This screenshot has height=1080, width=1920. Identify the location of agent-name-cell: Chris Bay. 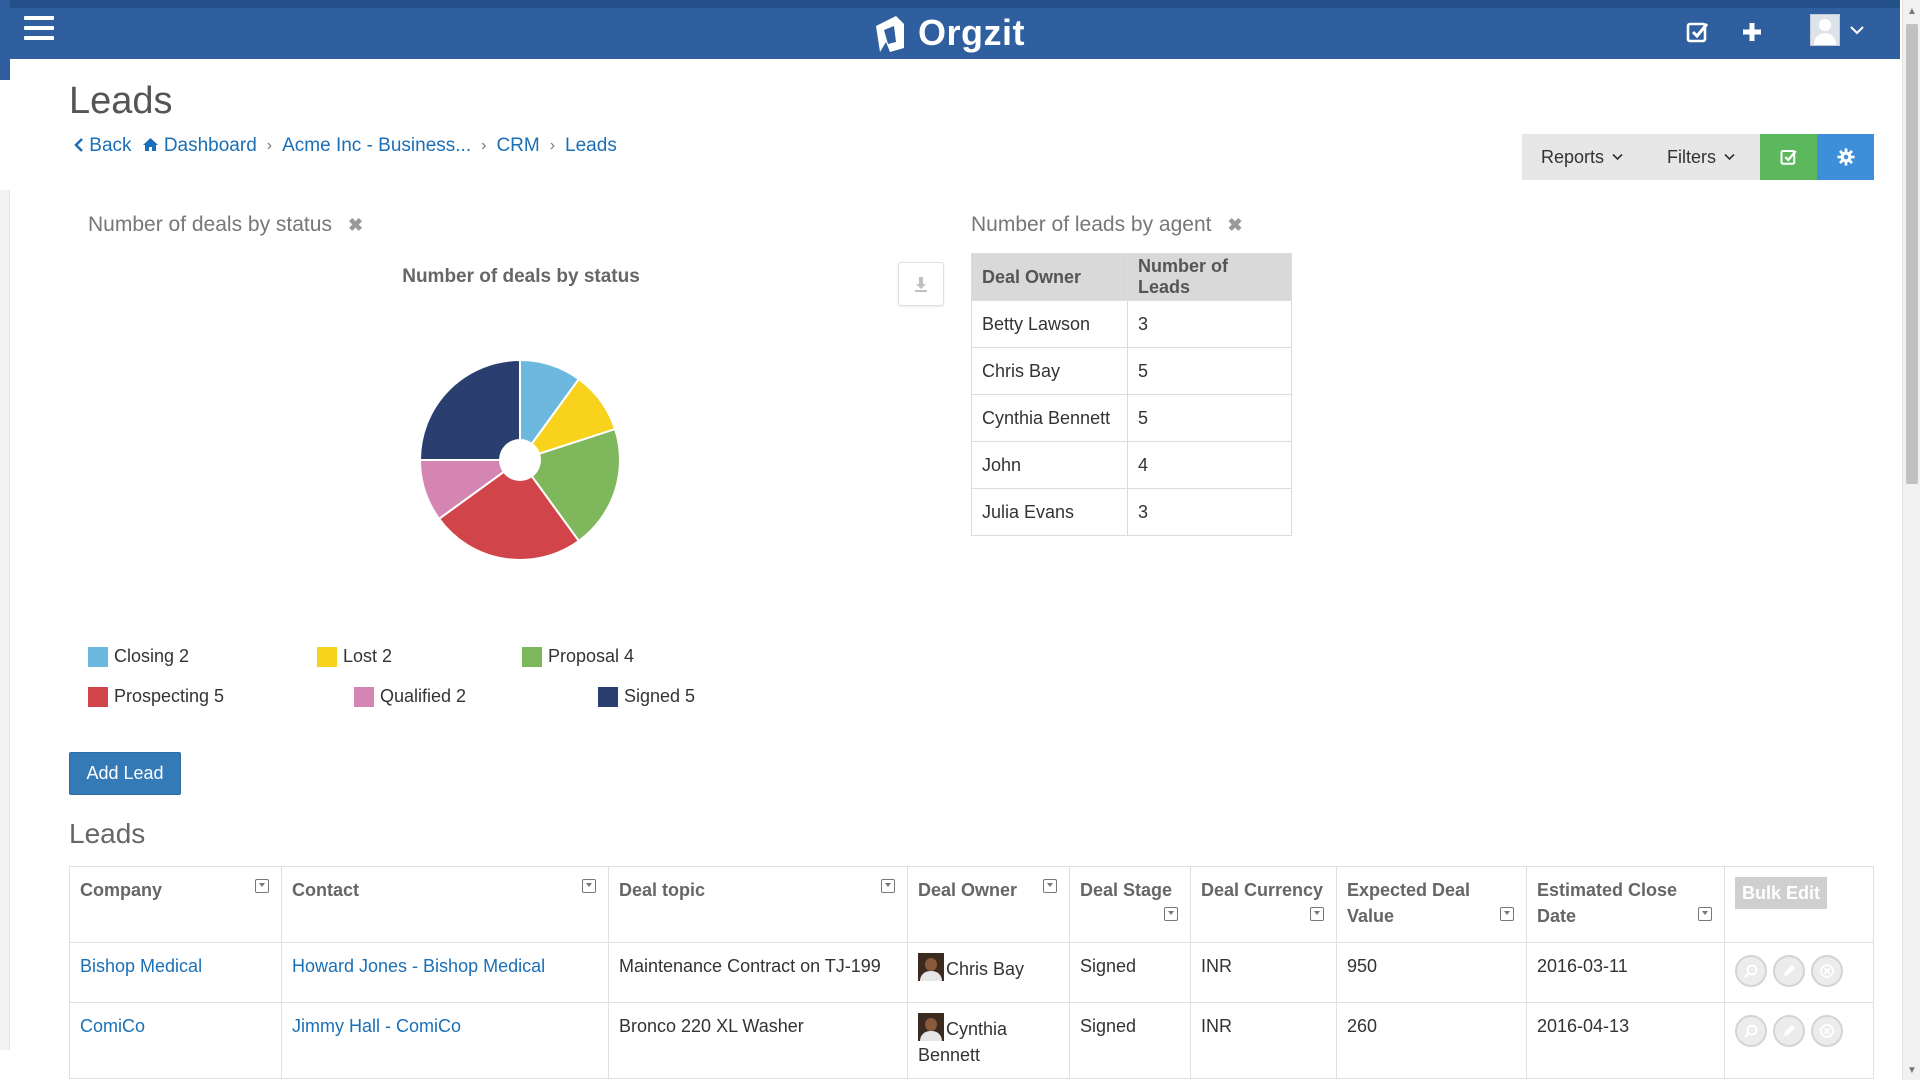
(1049, 371).